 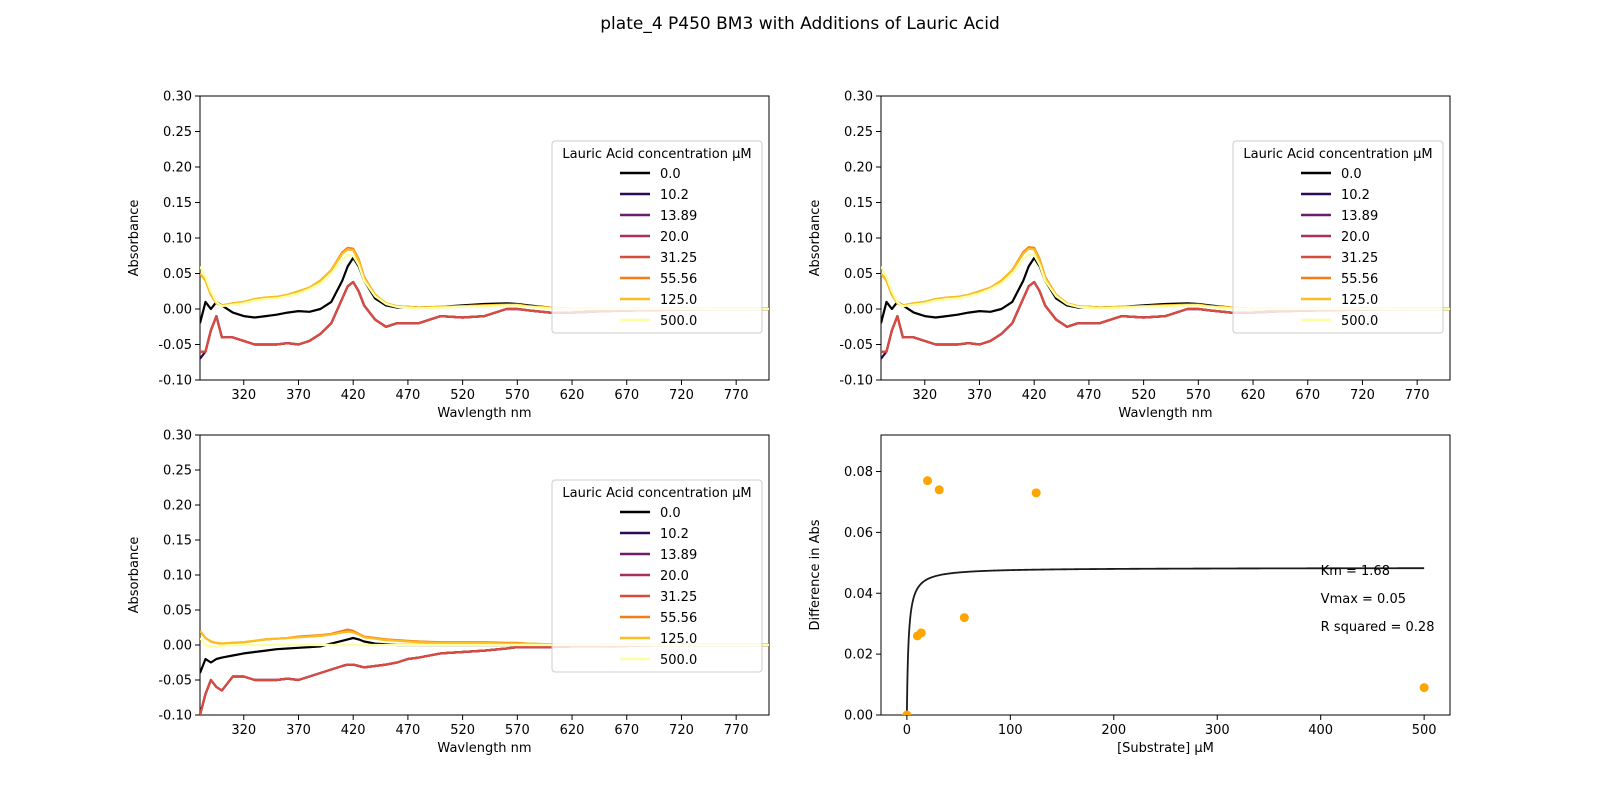 What do you see at coordinates (1378, 627) in the screenshot?
I see `fit-annotation: R squared = 0.28` at bounding box center [1378, 627].